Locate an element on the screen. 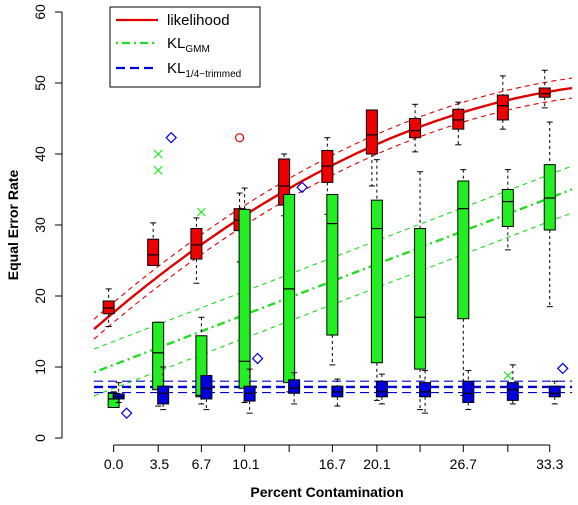 The image size is (578, 505). x-tick-label: 20.1 is located at coordinates (376, 464).